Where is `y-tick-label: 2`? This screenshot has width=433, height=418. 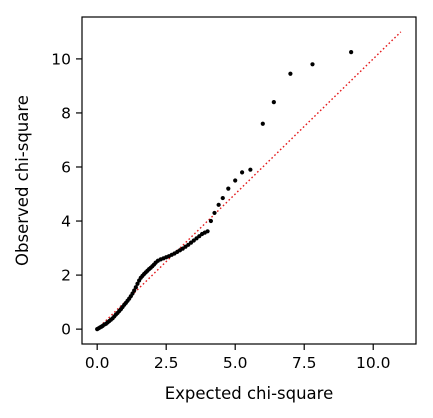 y-tick-label: 2 is located at coordinates (66, 276).